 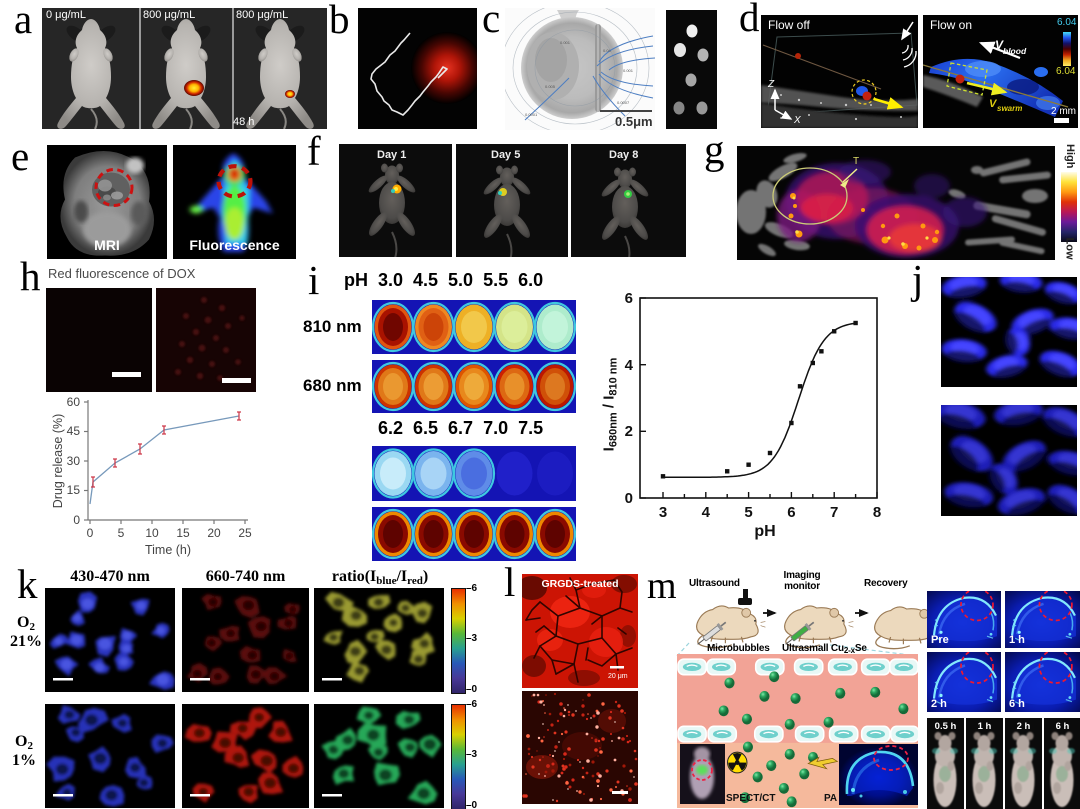 I want to click on svg-text: blood, so click(x=1015, y=51).